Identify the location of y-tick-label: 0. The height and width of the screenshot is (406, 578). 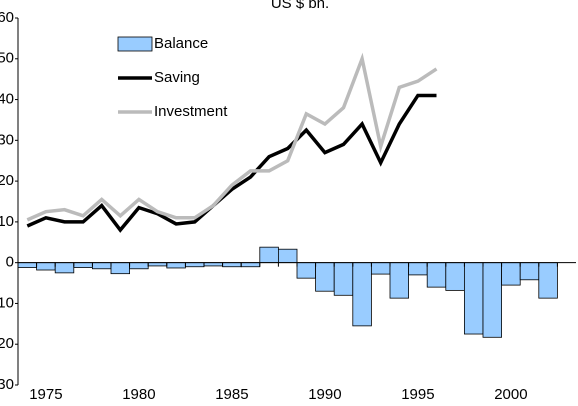
(10, 262).